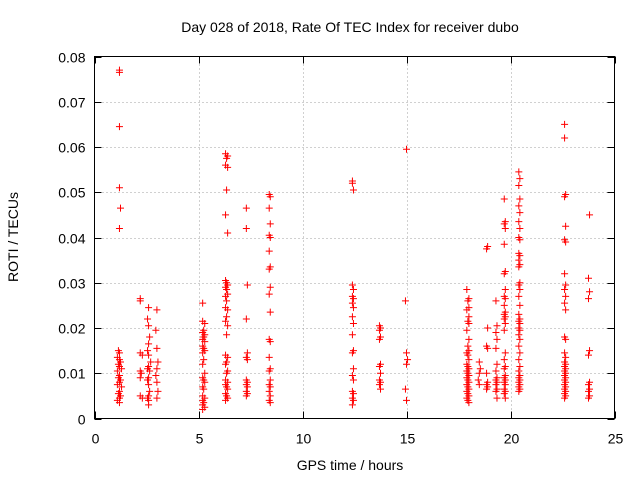 The height and width of the screenshot is (480, 640). Describe the element at coordinates (71, 58) in the screenshot. I see `y-tick-label: 0.08` at that location.